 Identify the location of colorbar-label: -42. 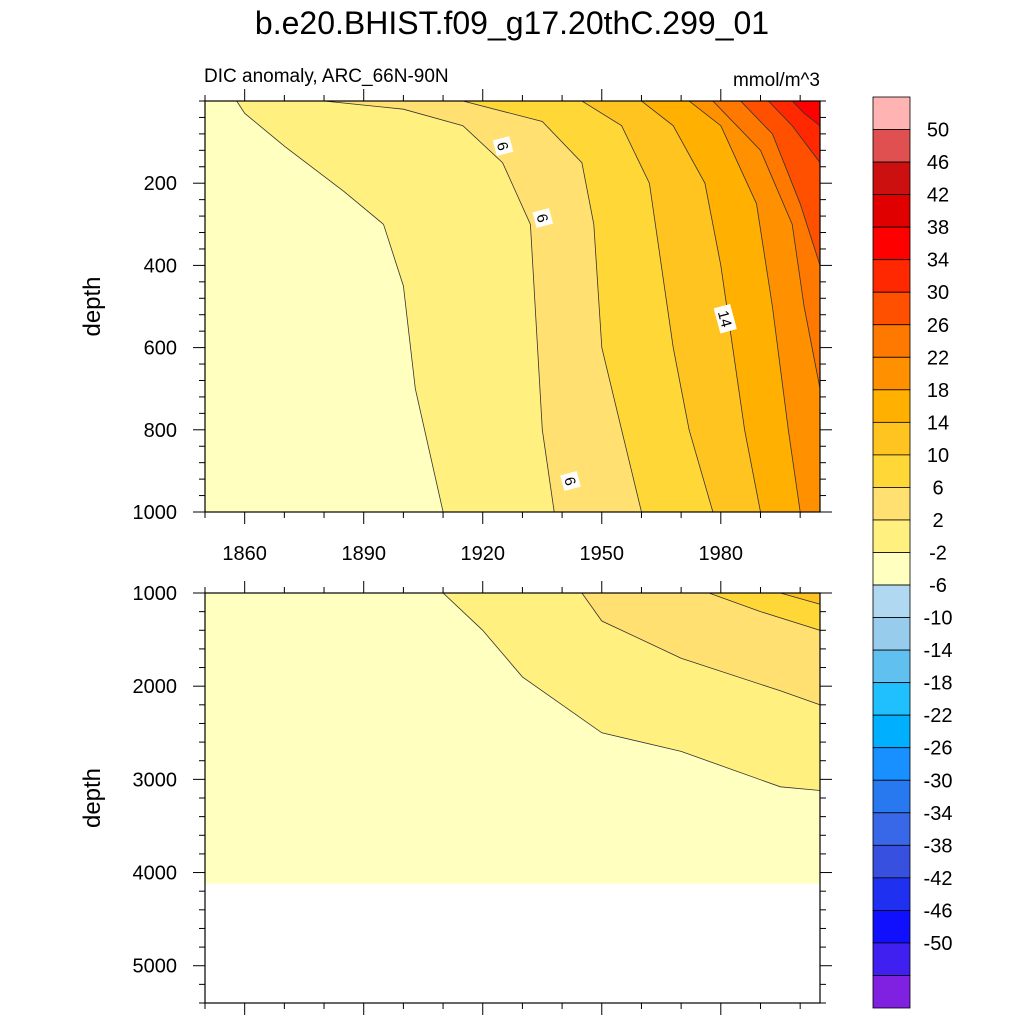
(938, 879).